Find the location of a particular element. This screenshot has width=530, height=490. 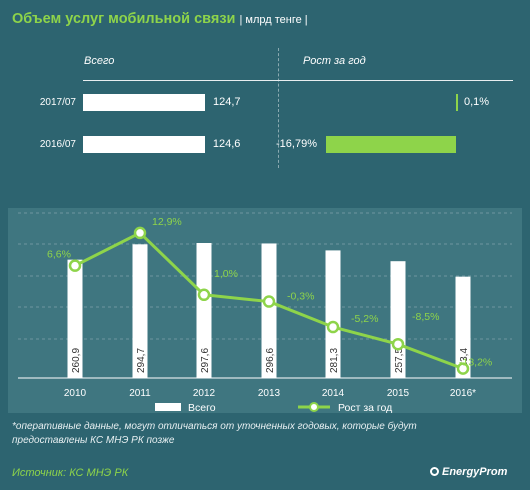

bar-value-label: 296,6 is located at coordinates (270, 360).